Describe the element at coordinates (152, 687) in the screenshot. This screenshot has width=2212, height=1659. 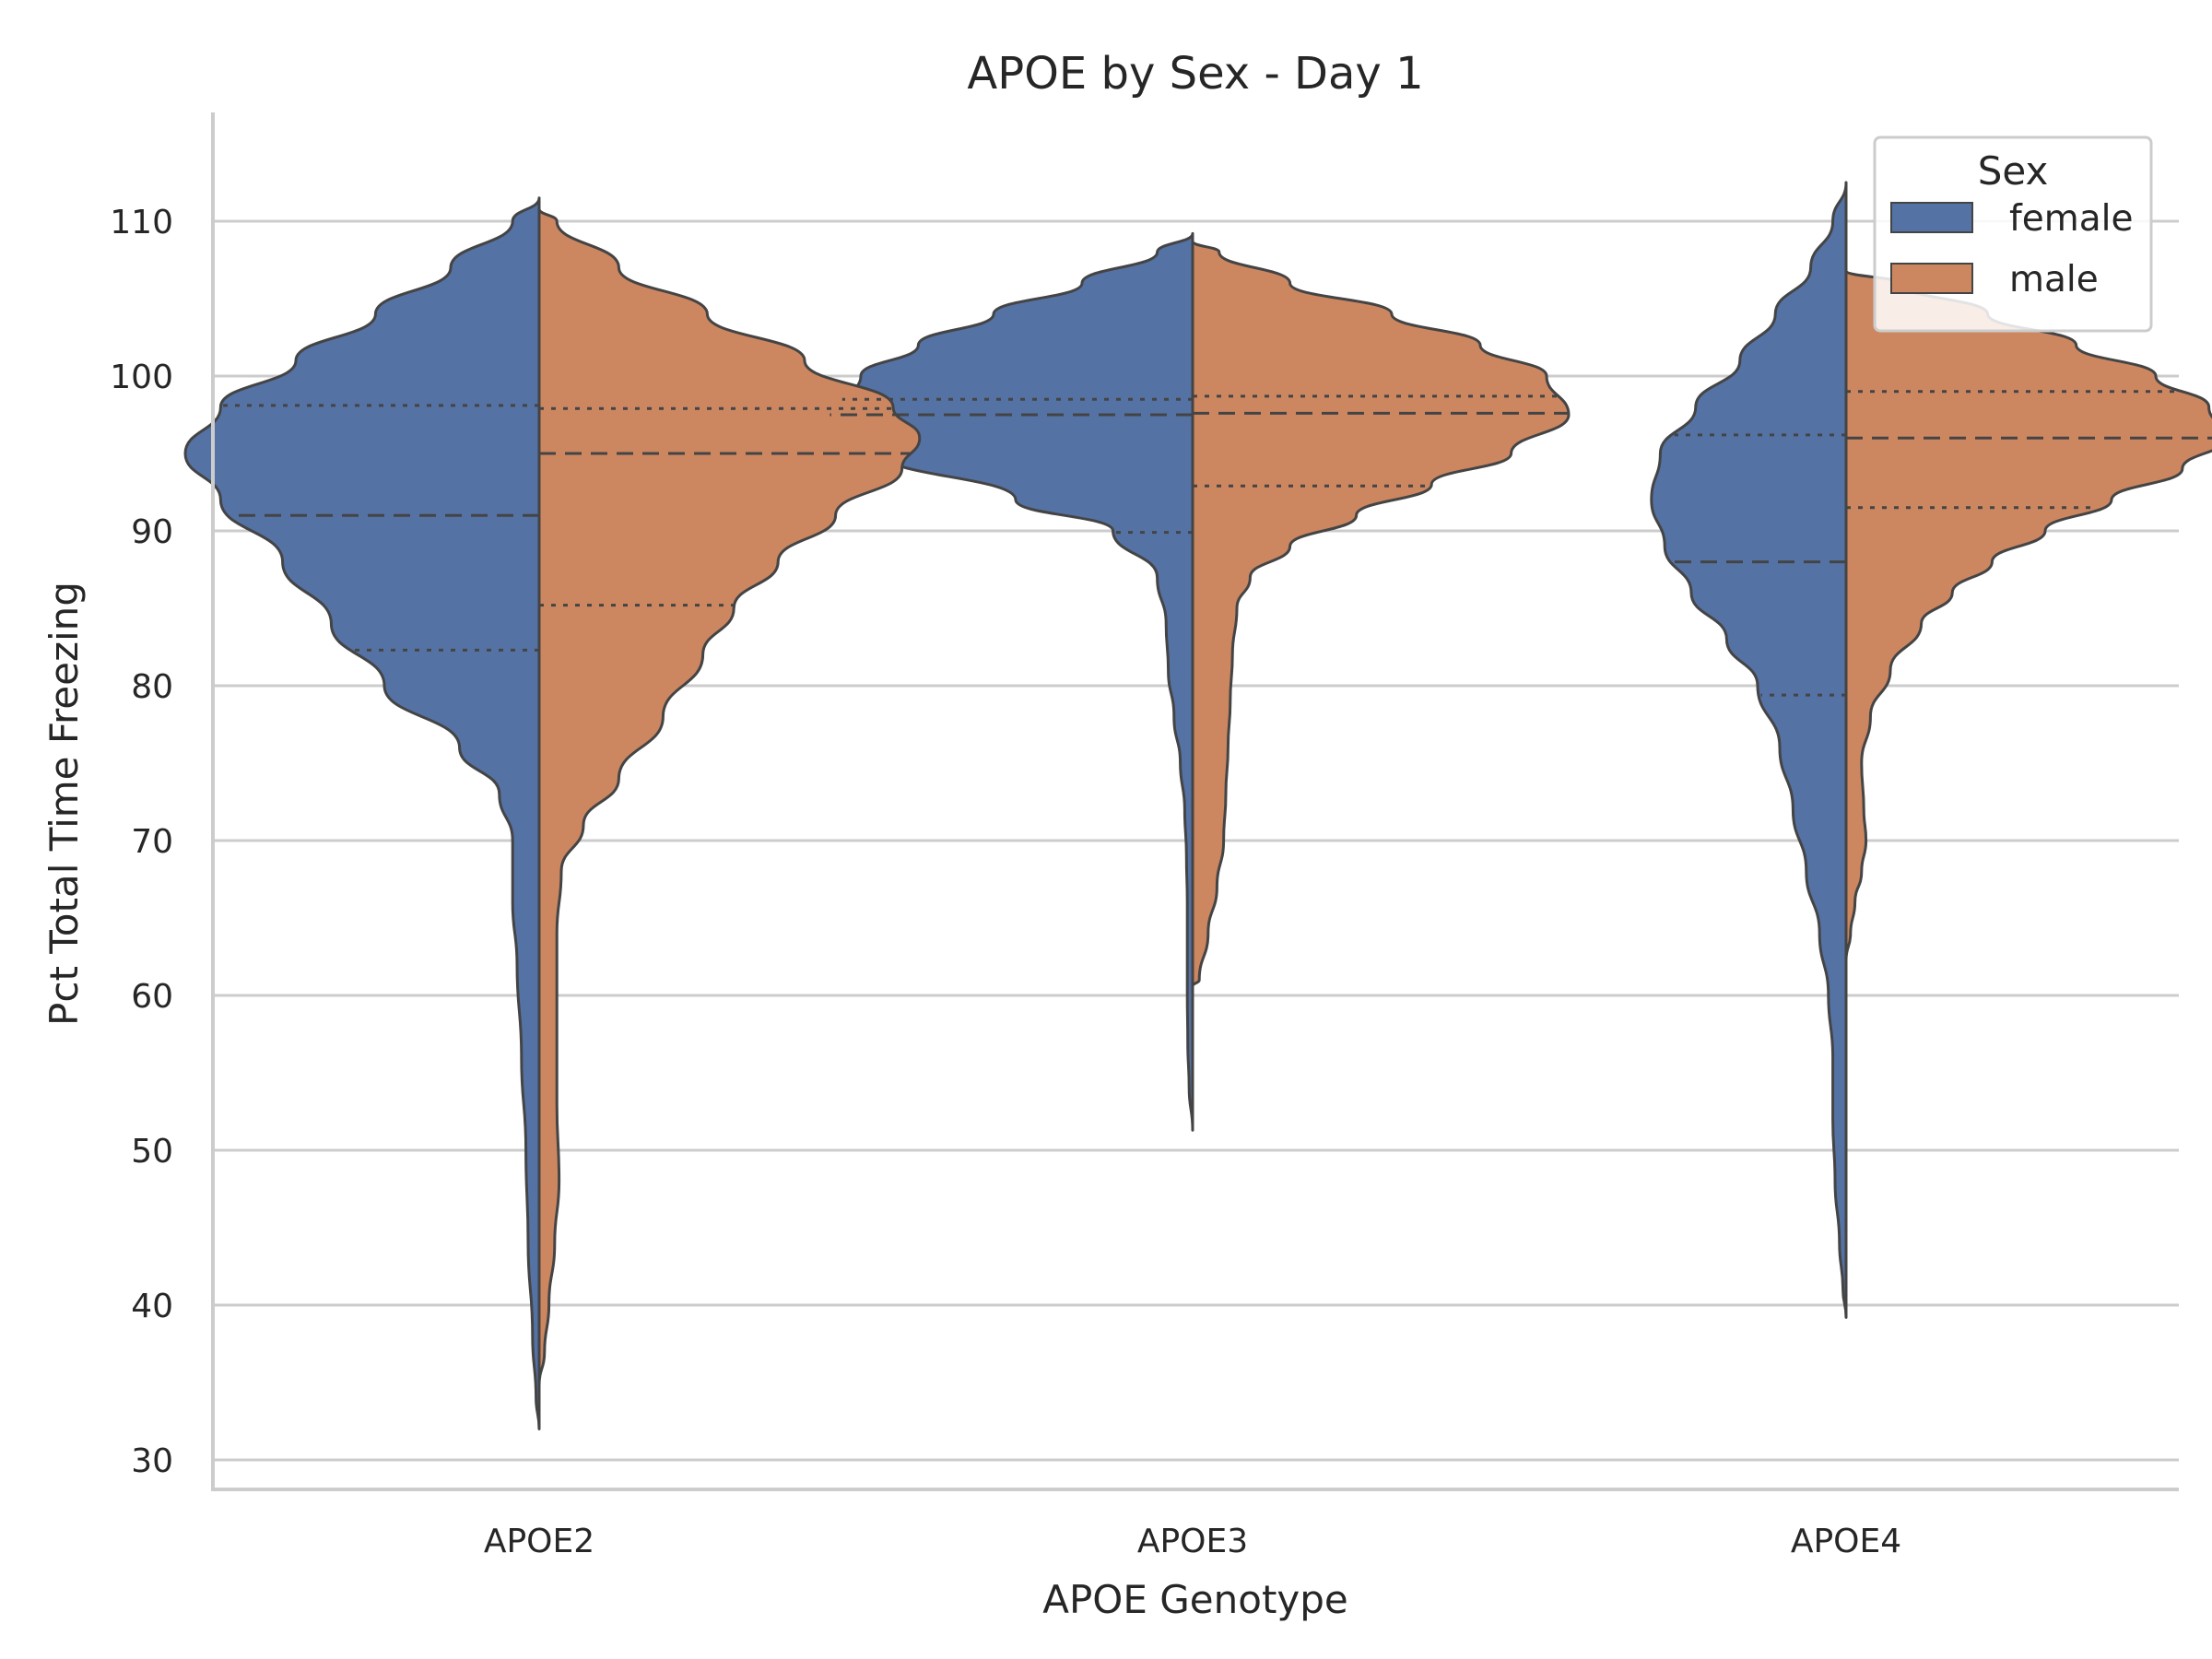
I see `y-tick-label: 80` at that location.